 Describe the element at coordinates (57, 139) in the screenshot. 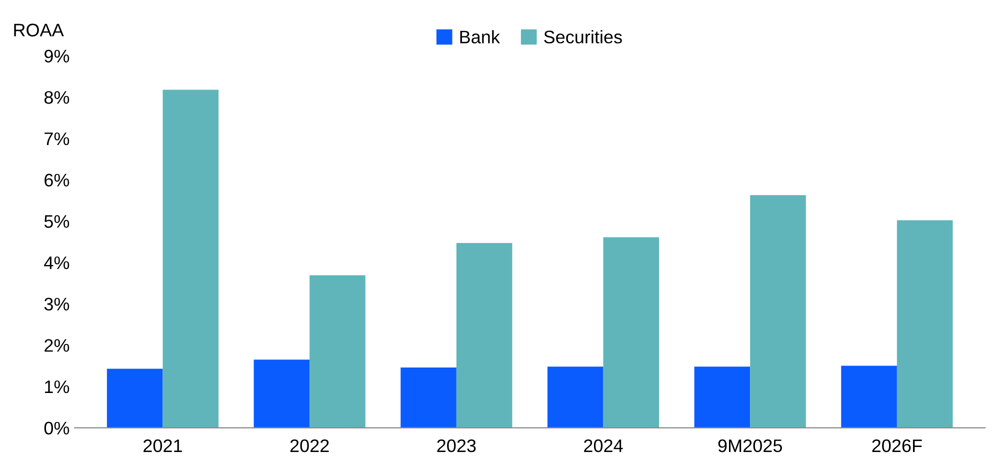

I see `y-tick-label: 7%` at that location.